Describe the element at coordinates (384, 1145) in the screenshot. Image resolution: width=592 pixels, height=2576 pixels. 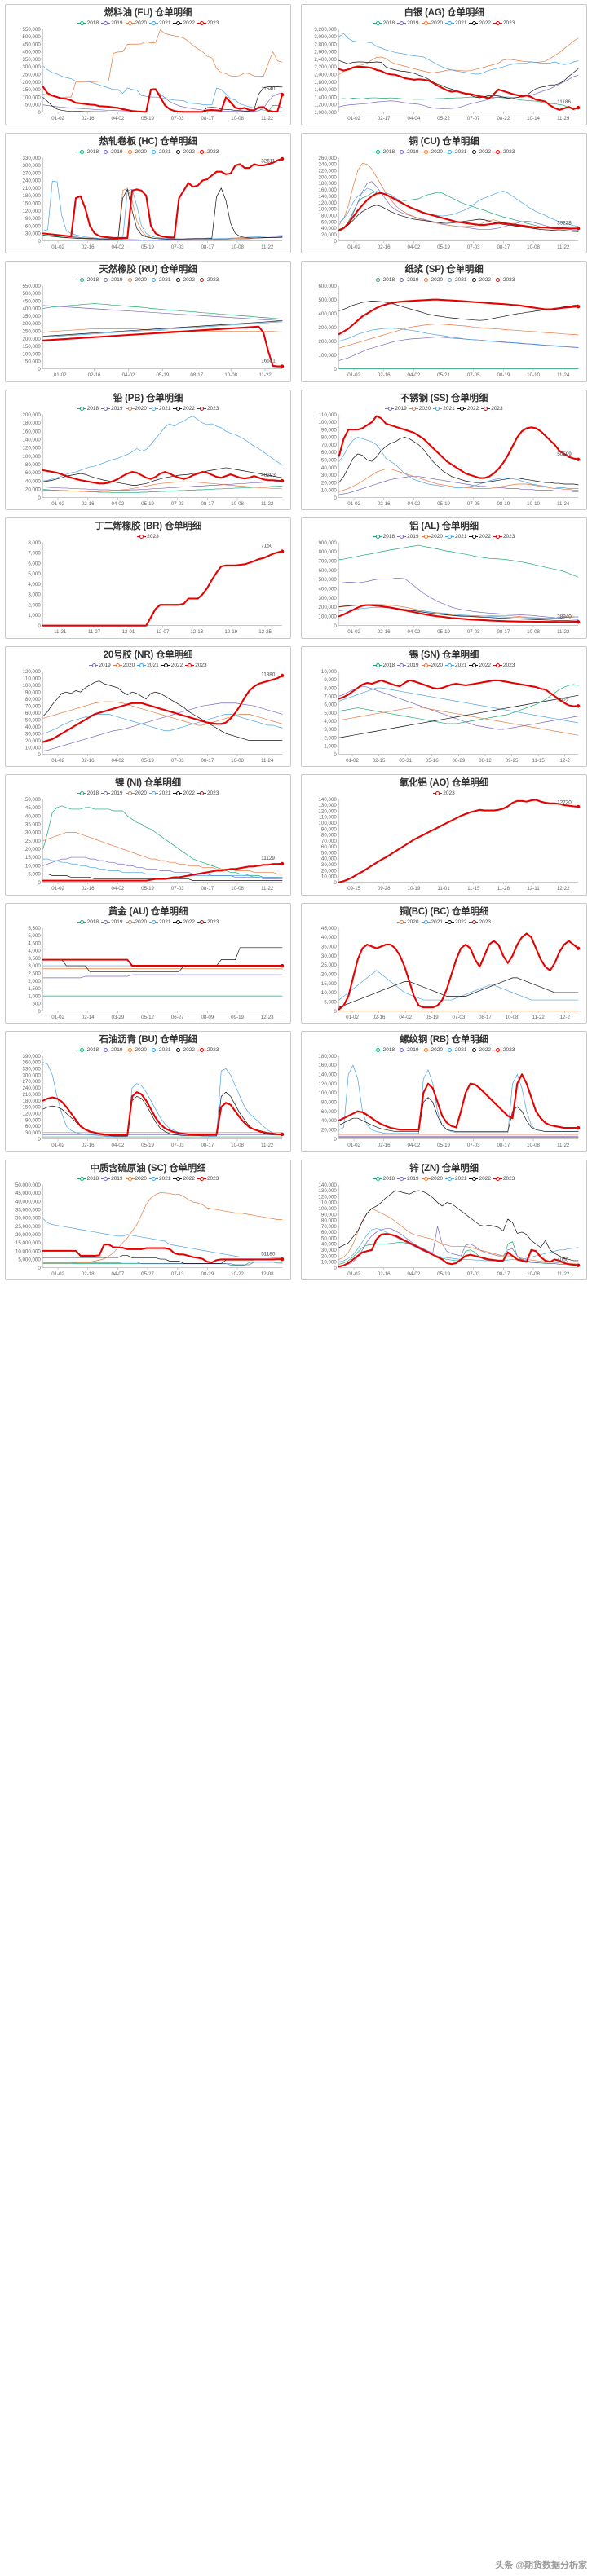
I see `svg-text: 02-16` at that location.